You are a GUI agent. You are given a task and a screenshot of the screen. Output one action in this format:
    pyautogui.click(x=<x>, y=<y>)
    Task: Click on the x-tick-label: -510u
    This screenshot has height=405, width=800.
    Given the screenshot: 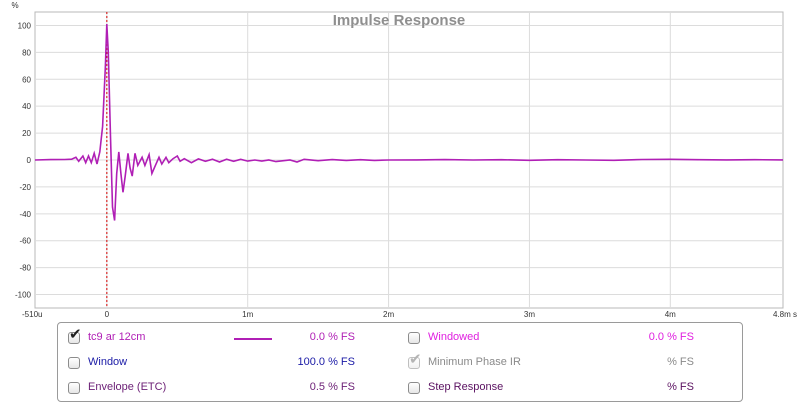 What is the action you would take?
    pyautogui.click(x=32, y=314)
    